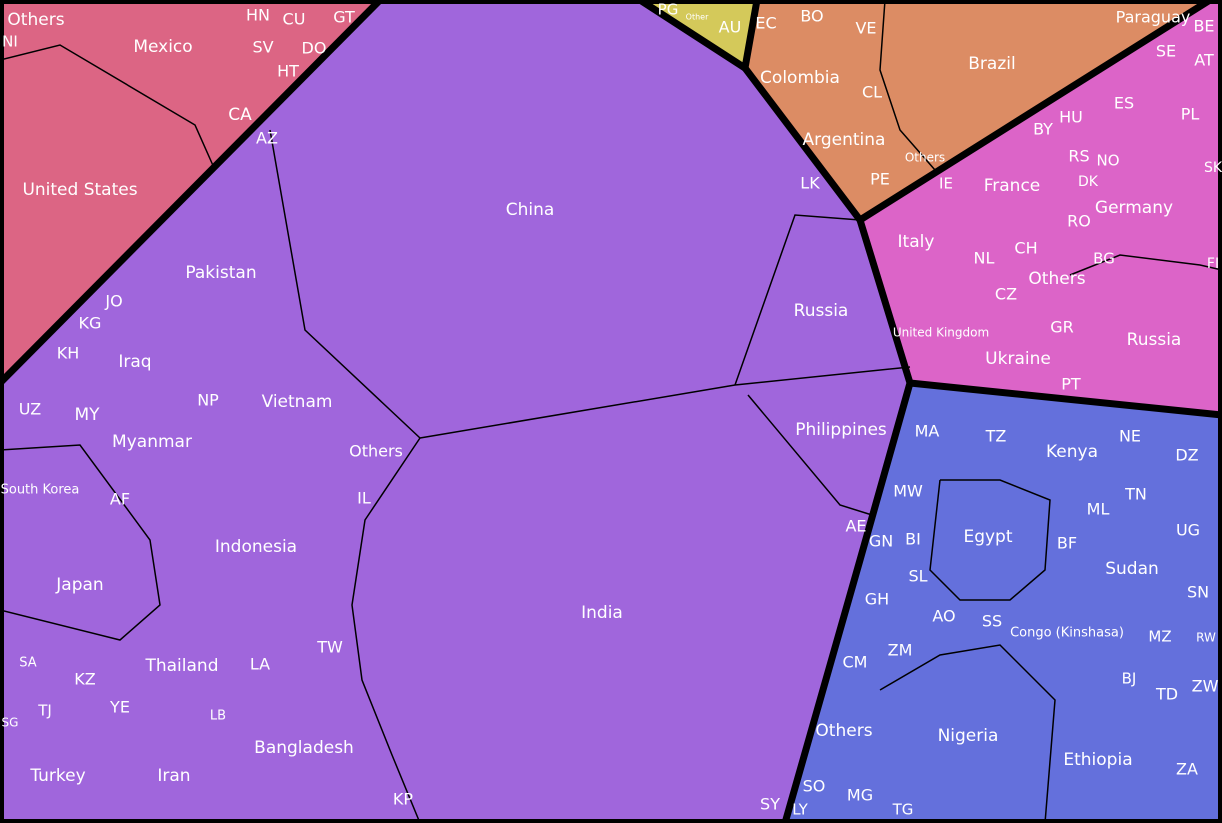 The image size is (1222, 823). Describe the element at coordinates (765, 23) in the screenshot. I see `cell-label: EC` at that location.